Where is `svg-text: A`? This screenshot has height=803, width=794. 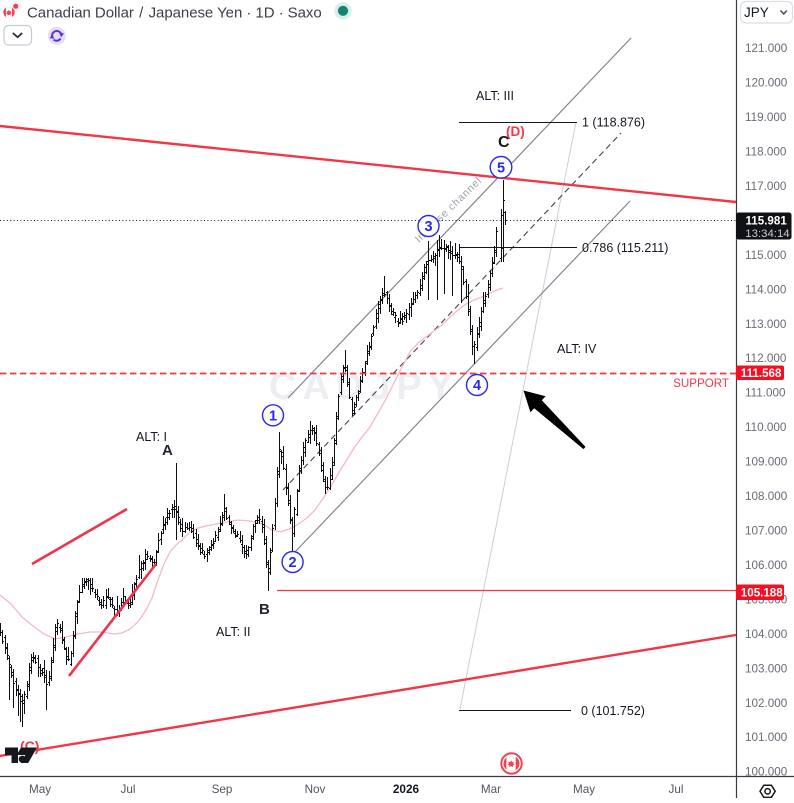 svg-text: A is located at coordinates (167, 450).